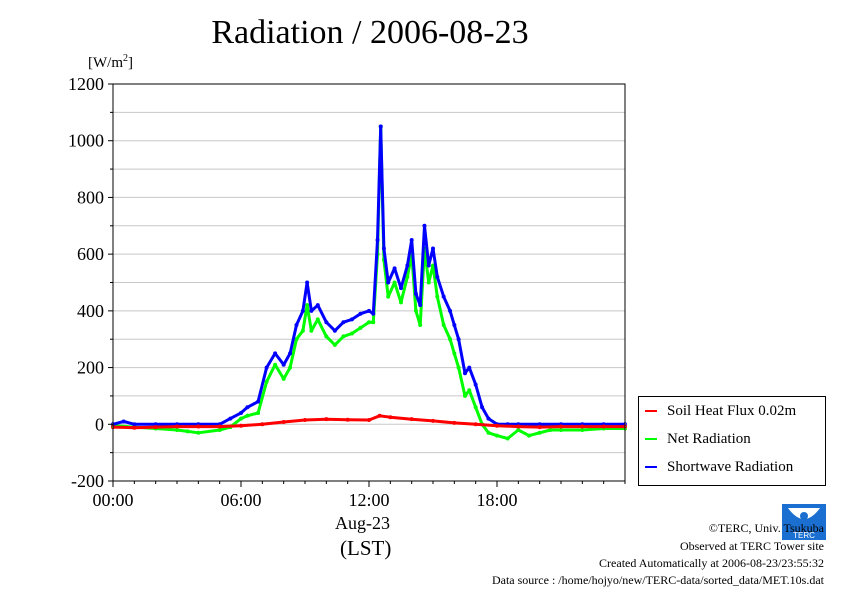 The image size is (842, 595). I want to click on legend-label-shortwave: Shortwave Radiation, so click(730, 466).